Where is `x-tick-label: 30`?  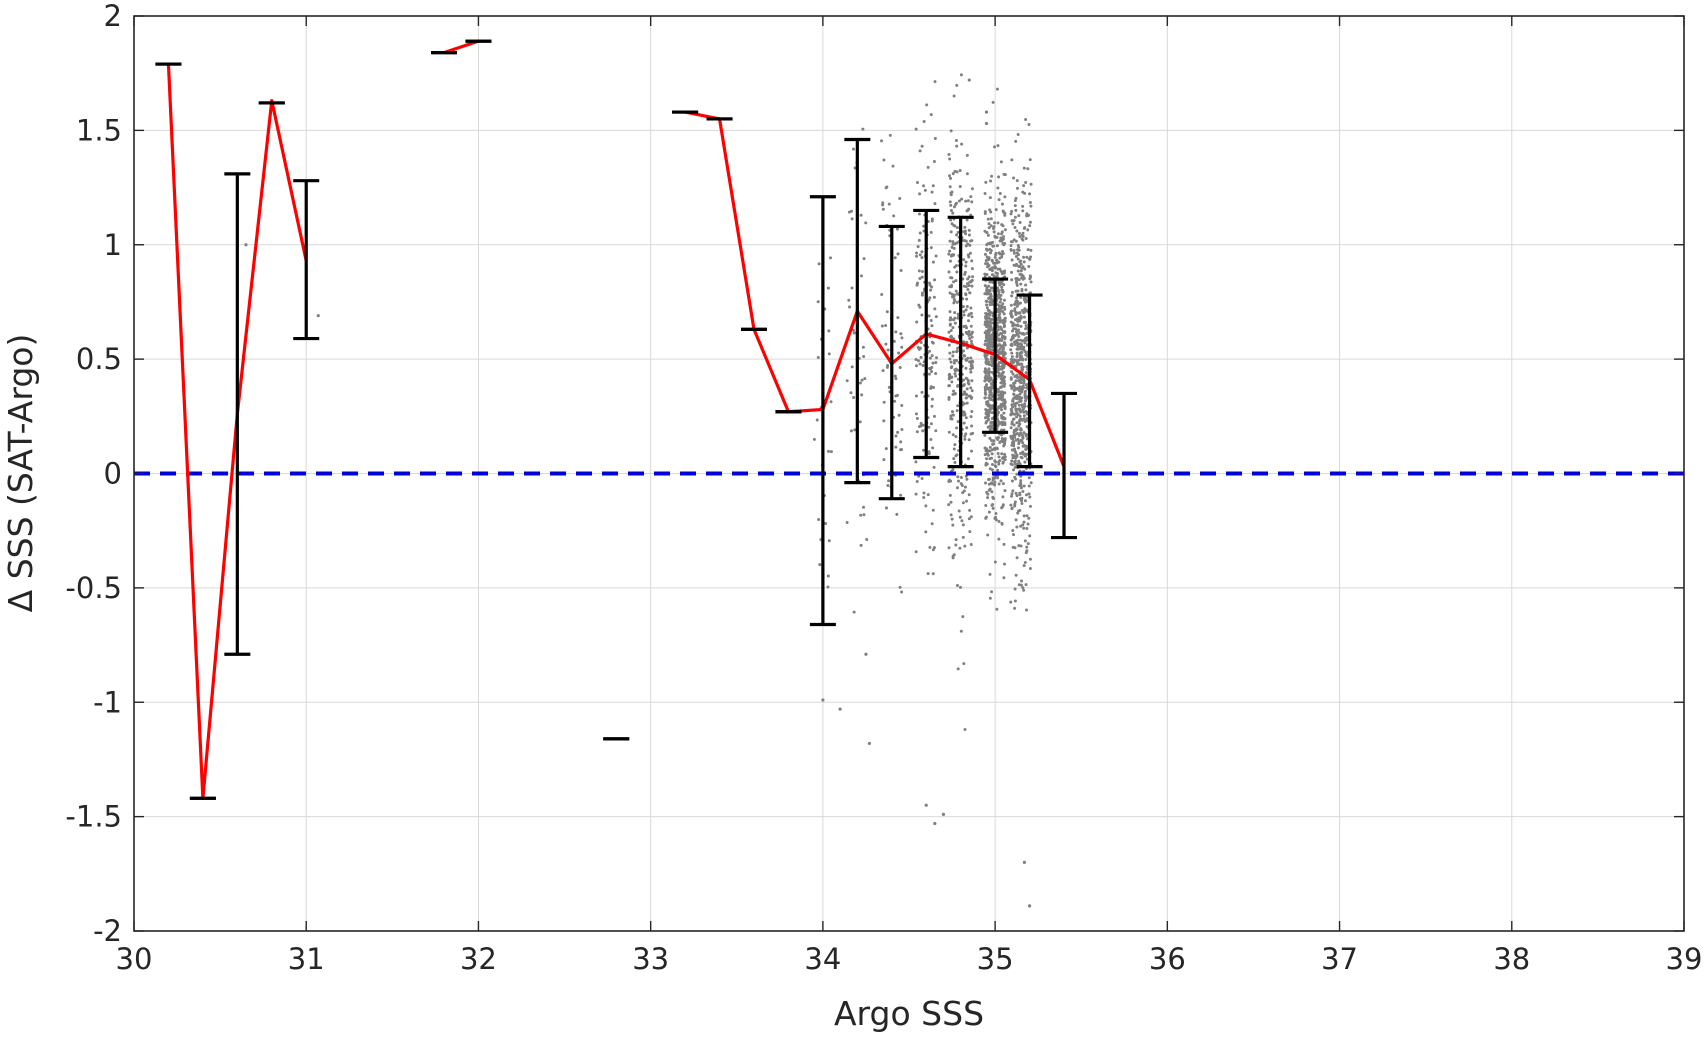 x-tick-label: 30 is located at coordinates (134, 959).